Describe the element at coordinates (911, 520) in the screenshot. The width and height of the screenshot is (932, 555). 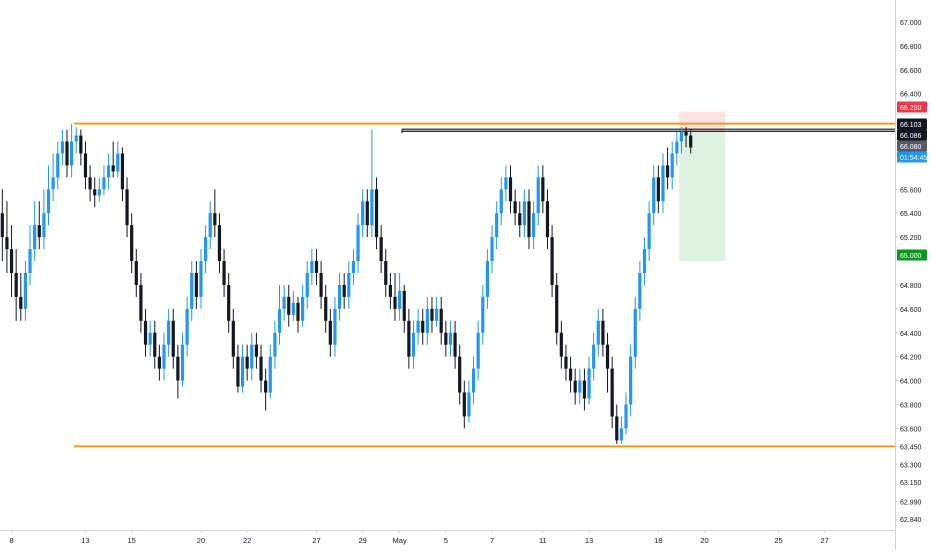
I see `price-tick-label: 62.840` at that location.